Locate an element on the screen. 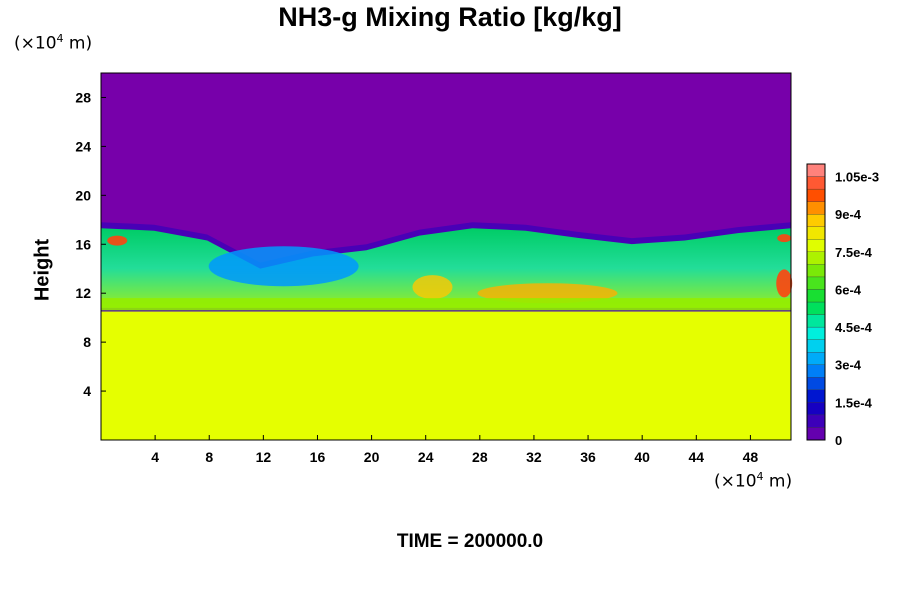 This screenshot has height=600, width=900. y-tick-label: 8 is located at coordinates (87, 342).